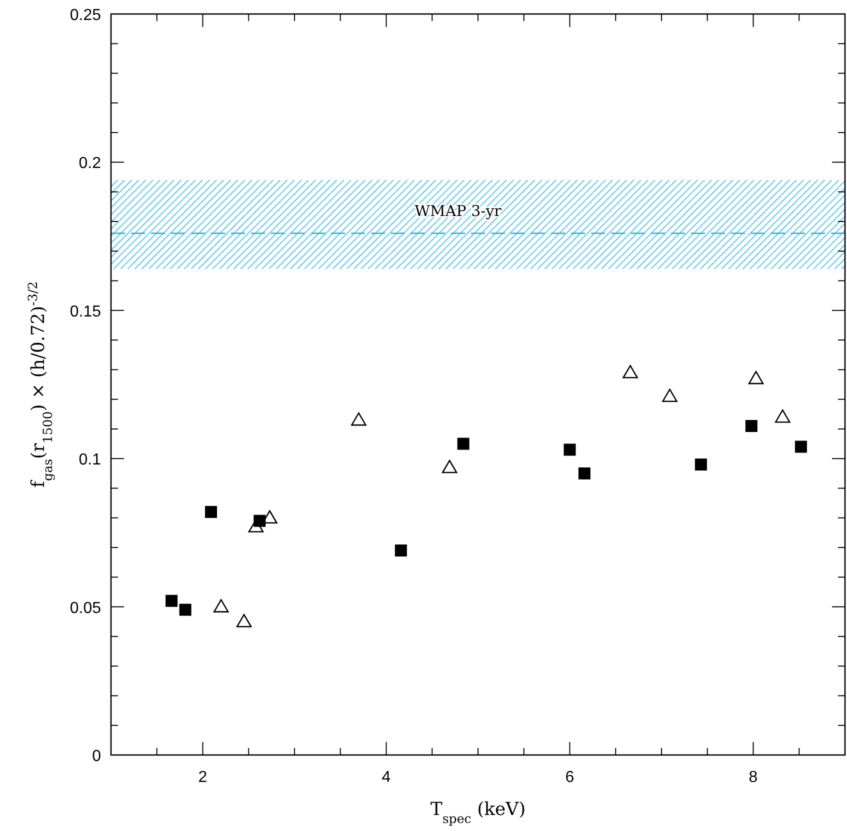 The height and width of the screenshot is (831, 847). What do you see at coordinates (86, 15) in the screenshot?
I see `y-tick-label: 0.25` at bounding box center [86, 15].